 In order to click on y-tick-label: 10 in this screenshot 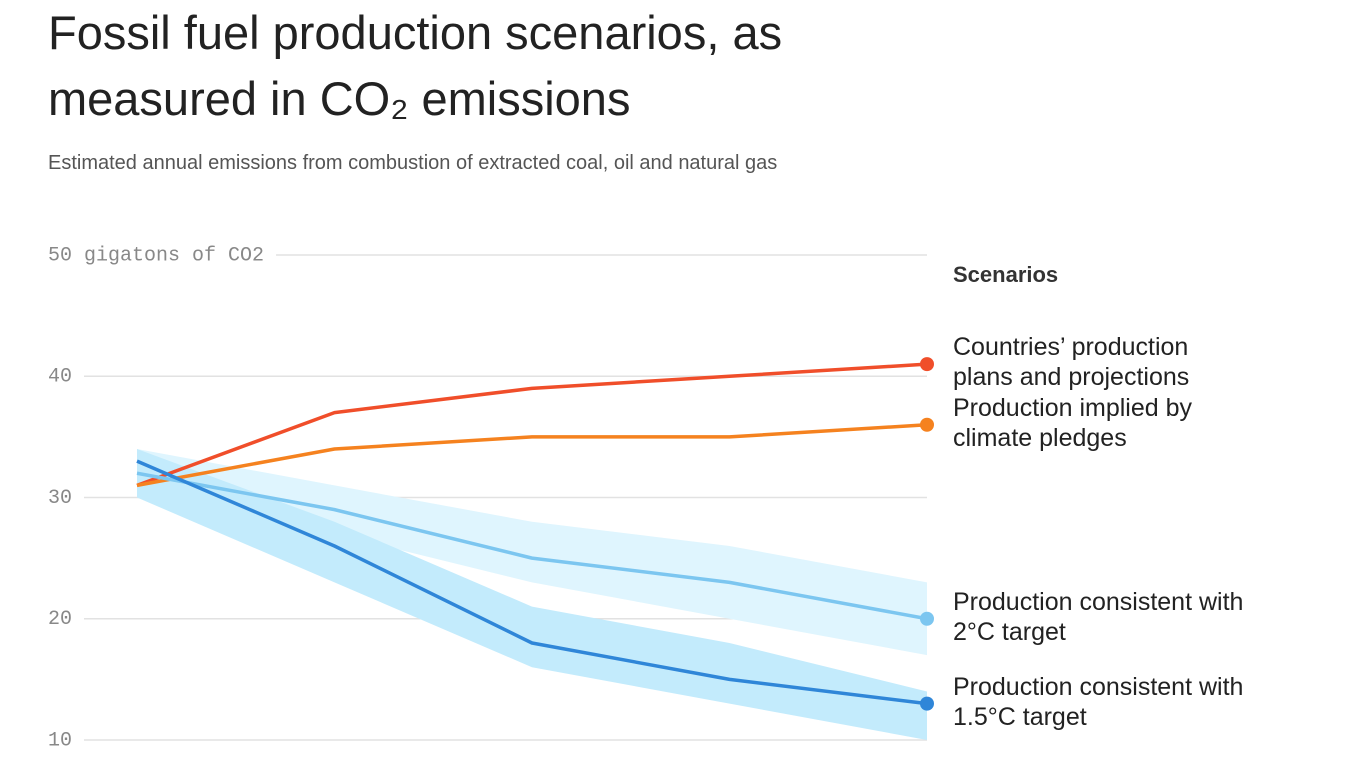, I will do `click(60, 740)`.